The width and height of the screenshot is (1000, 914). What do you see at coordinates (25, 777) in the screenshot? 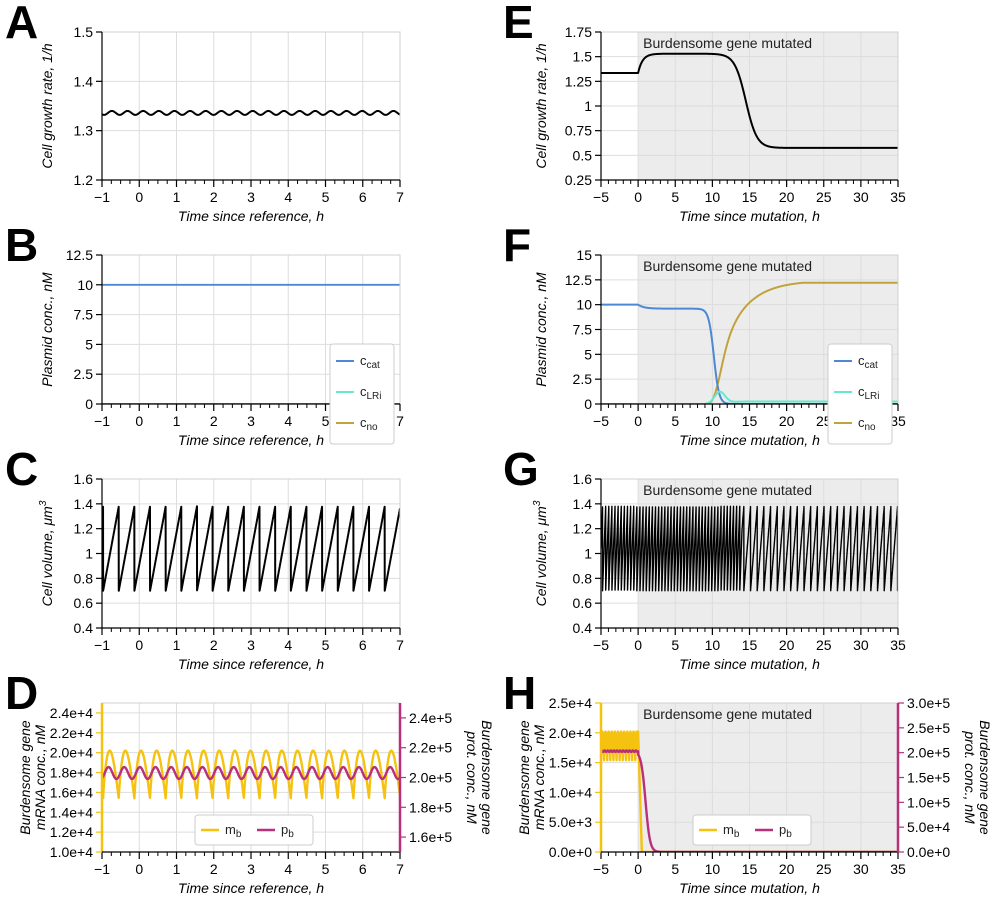
I see `y-axis-label-line: Burdensome gene` at bounding box center [25, 777].